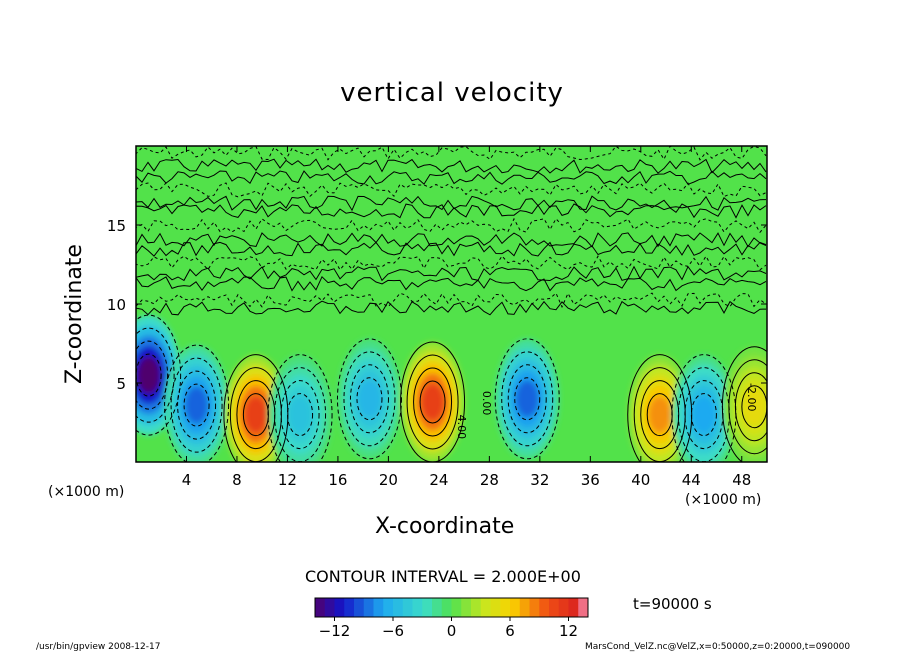 This screenshot has height=654, width=904. I want to click on velocity-cell, so click(659, 408).